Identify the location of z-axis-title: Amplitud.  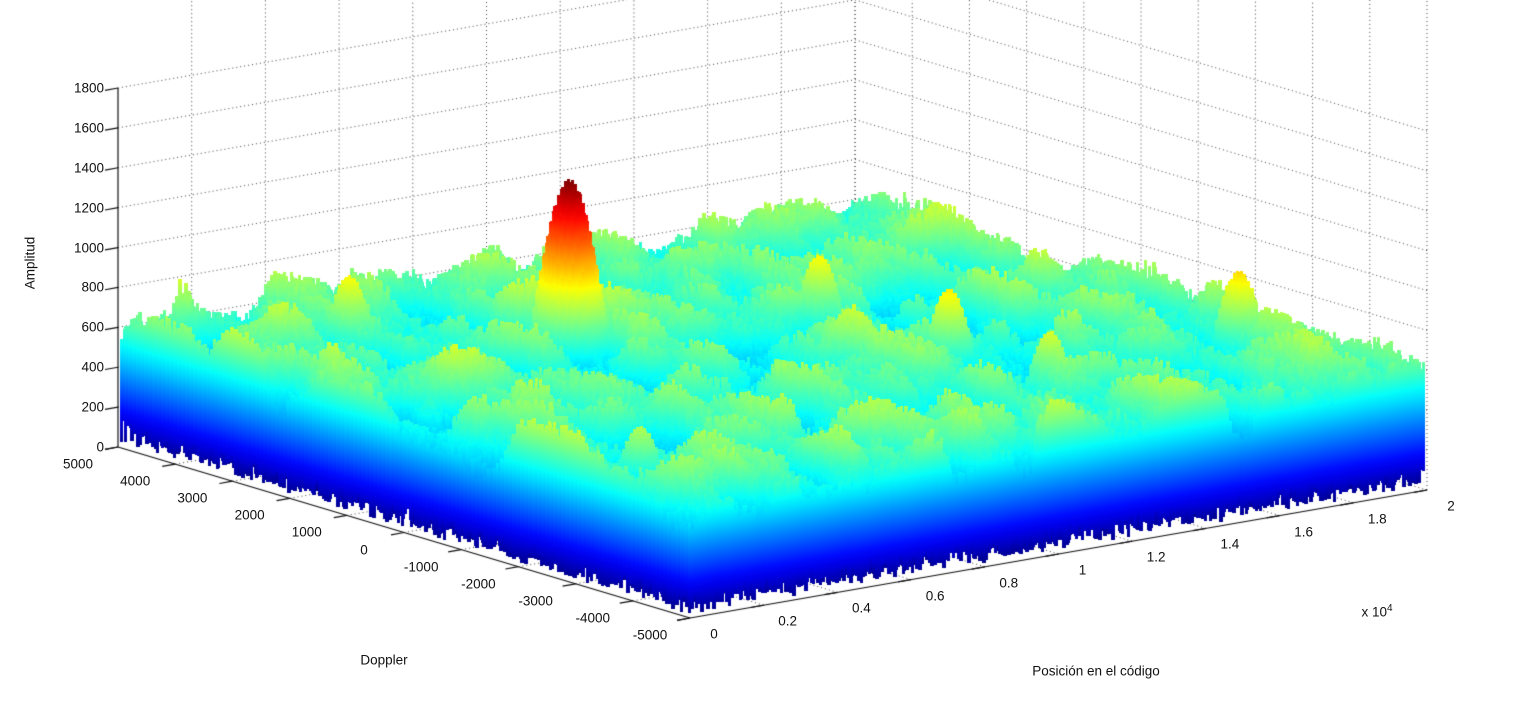
(30, 263).